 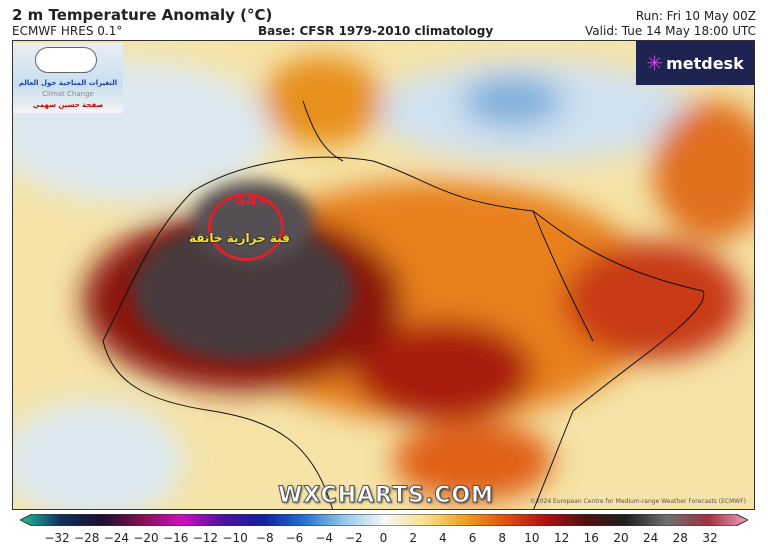 I want to click on colorbar-tick-label: −32, so click(x=57, y=538).